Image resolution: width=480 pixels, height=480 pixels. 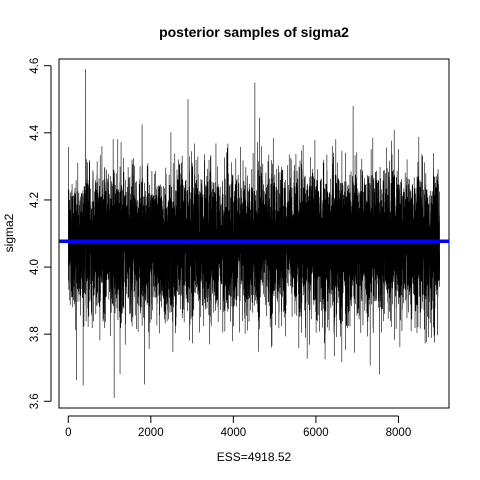 What do you see at coordinates (68, 433) in the screenshot?
I see `x-tick-label: 0` at bounding box center [68, 433].